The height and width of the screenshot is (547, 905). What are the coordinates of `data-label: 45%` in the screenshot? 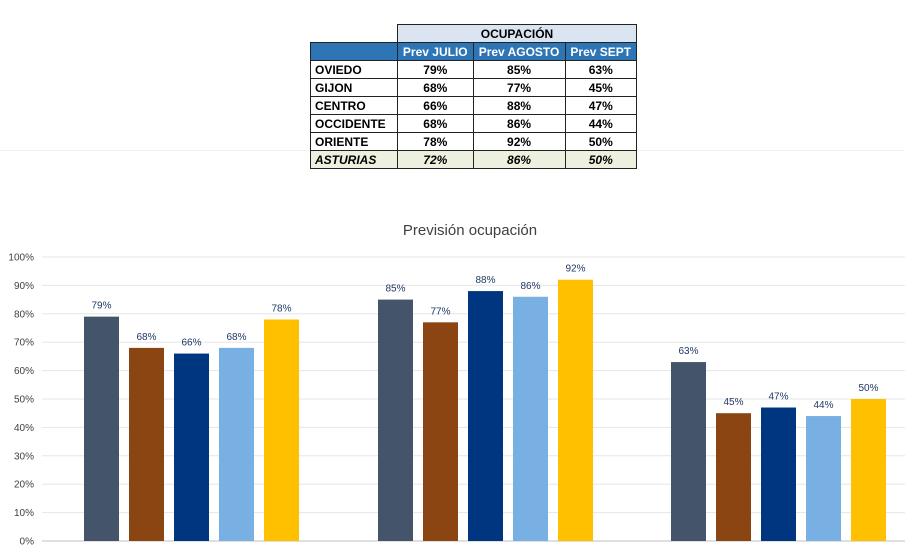 It's located at (733, 402).